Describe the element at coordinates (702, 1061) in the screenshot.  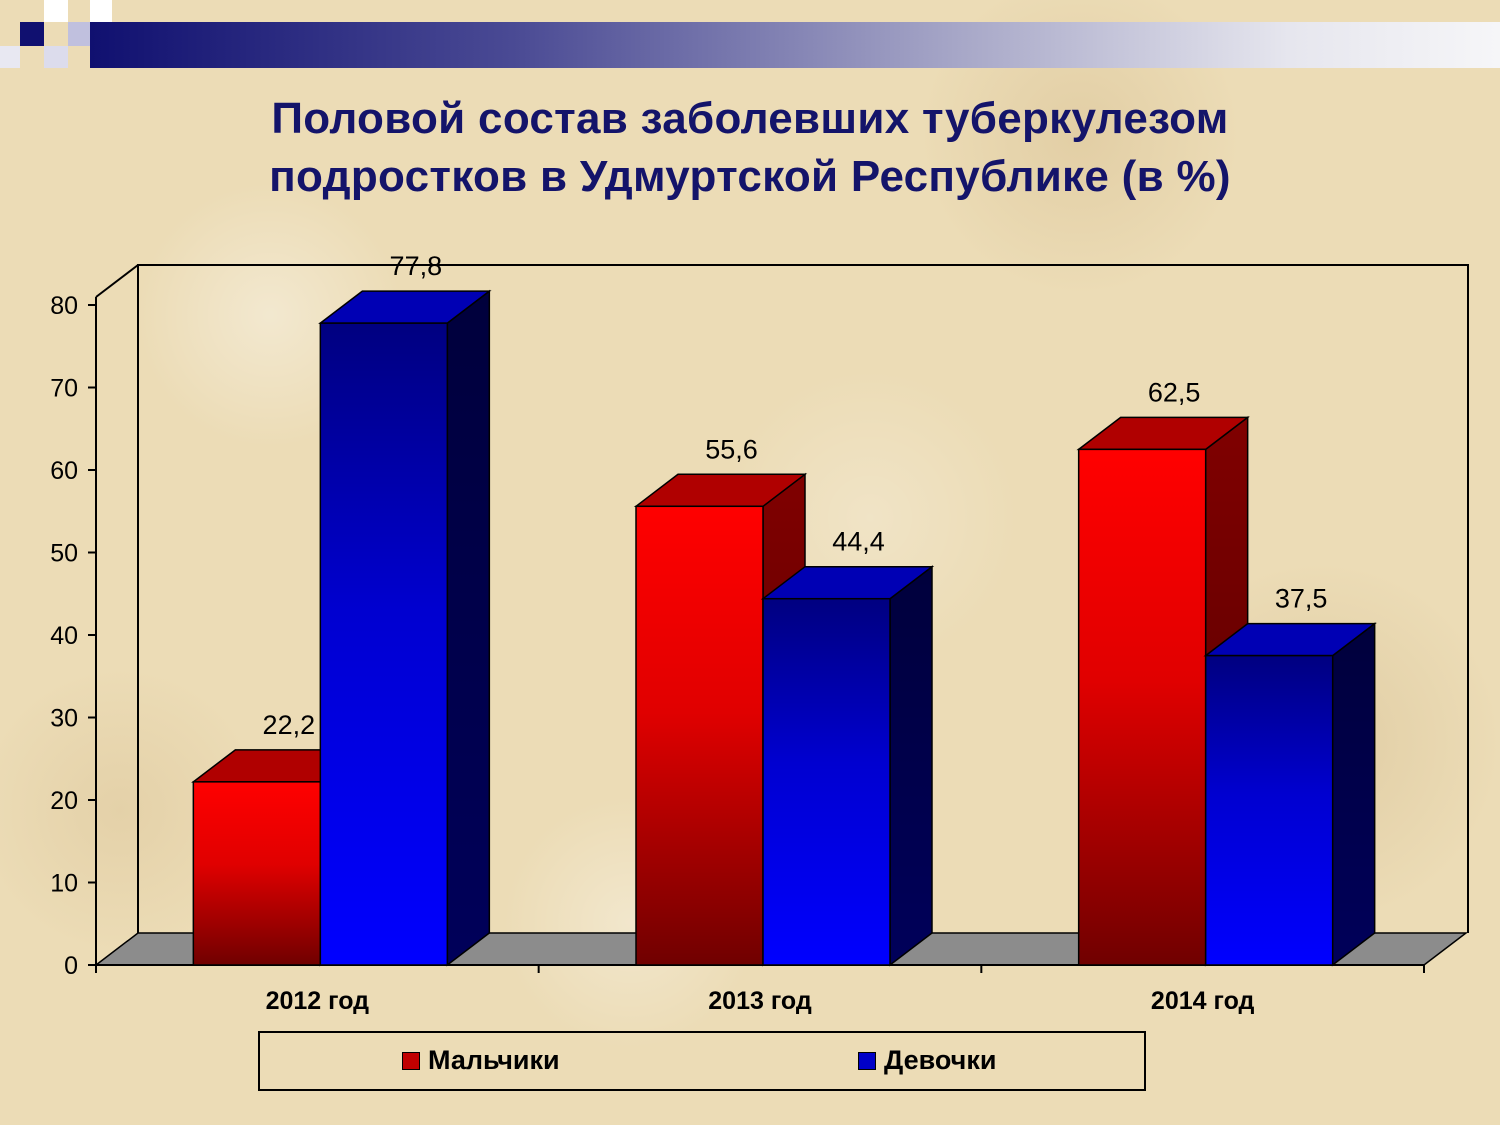
I see `chart-legend: Мальчики Девочки` at that location.